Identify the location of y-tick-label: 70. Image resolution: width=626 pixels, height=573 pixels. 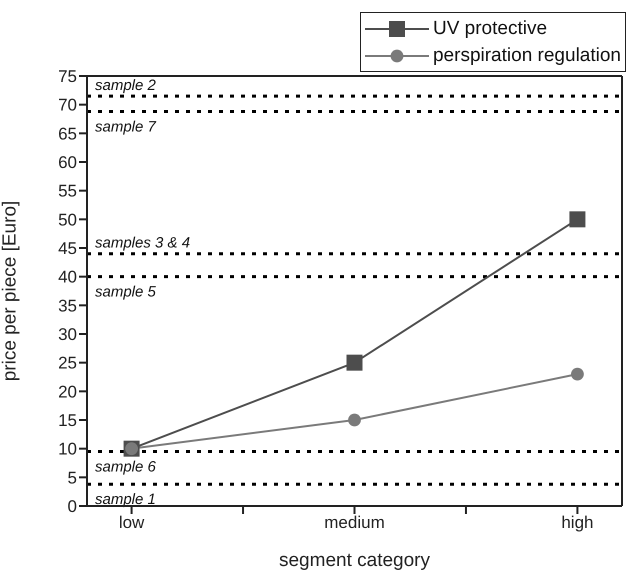
(67, 105).